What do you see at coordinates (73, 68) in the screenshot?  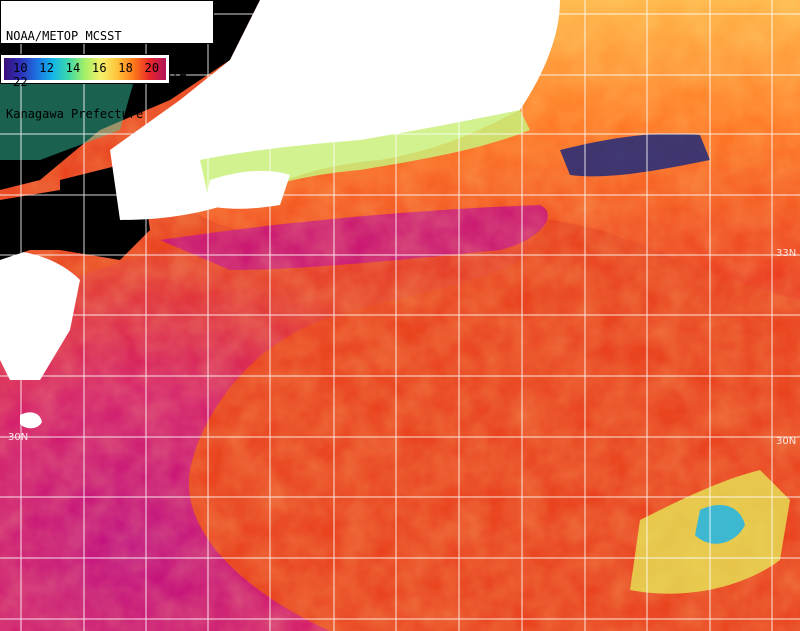 I see `legend-label: 14` at bounding box center [73, 68].